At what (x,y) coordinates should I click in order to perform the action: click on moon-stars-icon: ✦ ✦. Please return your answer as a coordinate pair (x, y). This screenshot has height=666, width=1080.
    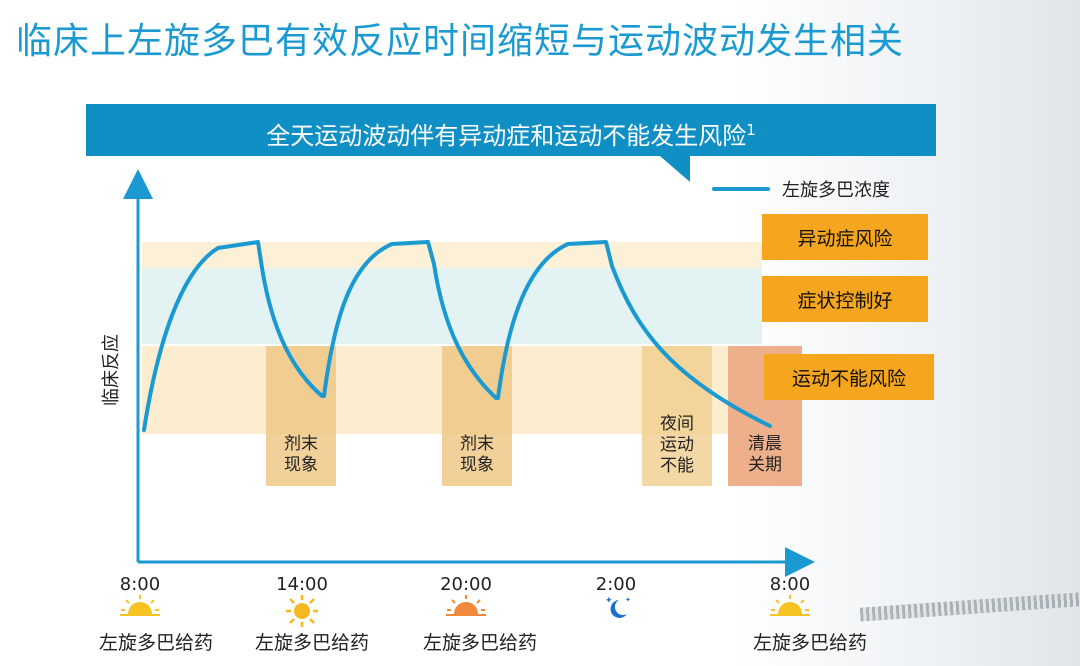
    Looking at the image, I should click on (618, 607).